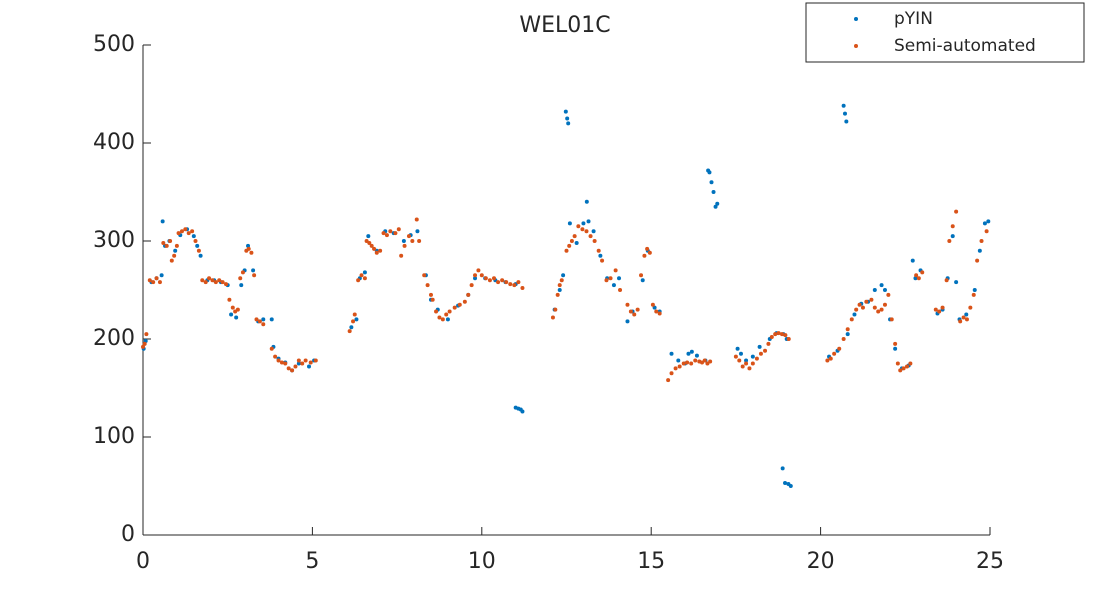  Describe the element at coordinates (913, 19) in the screenshot. I see `legend-label: pYIN` at that location.